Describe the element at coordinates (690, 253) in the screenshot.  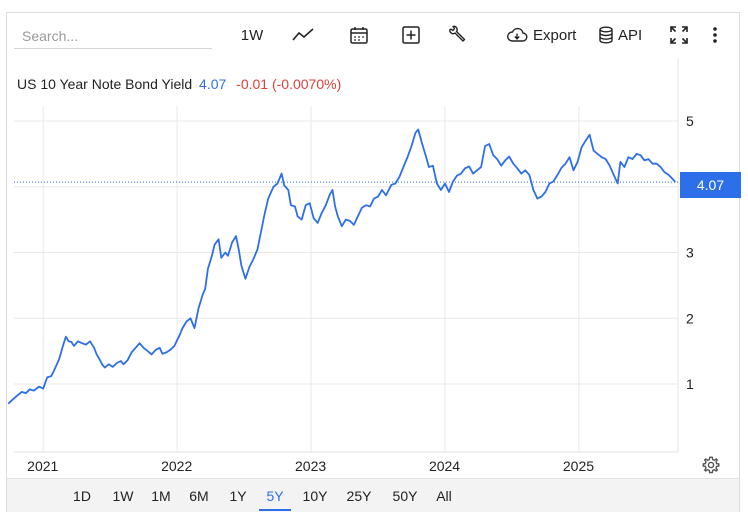
I see `y-tick-label: 3` at that location.